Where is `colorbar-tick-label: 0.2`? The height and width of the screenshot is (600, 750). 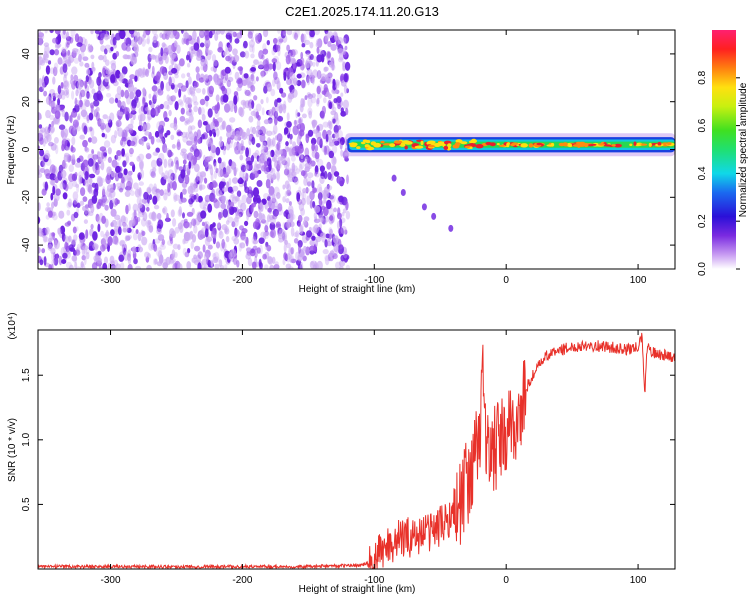
colorbar-tick-label: 0.2 is located at coordinates (702, 221).